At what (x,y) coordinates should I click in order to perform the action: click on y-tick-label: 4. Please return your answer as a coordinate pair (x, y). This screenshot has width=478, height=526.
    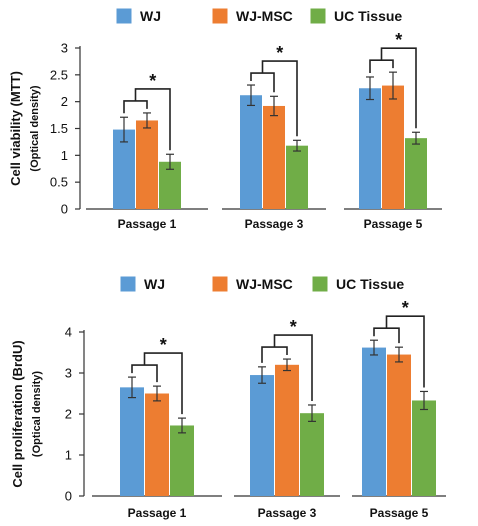
    Looking at the image, I should click on (68, 332).